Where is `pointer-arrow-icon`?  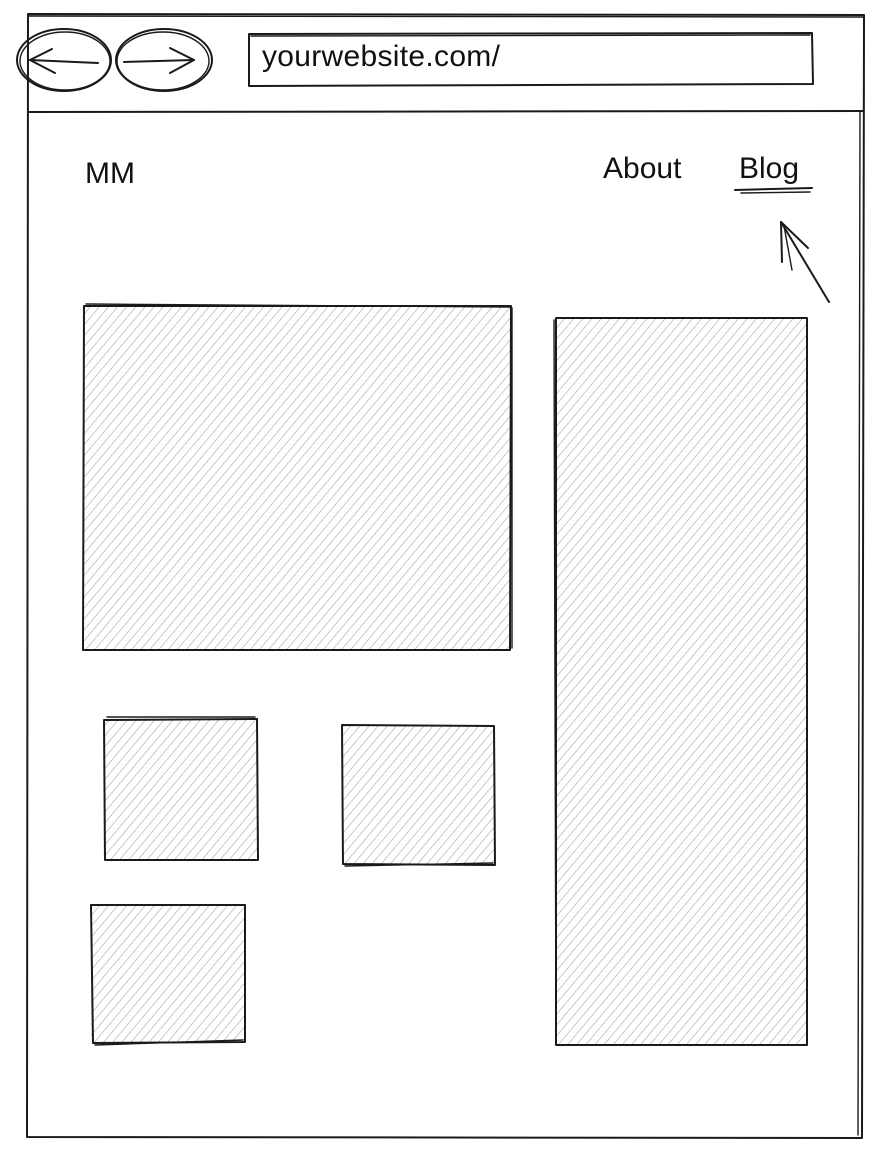 pointer-arrow-icon is located at coordinates (805, 262).